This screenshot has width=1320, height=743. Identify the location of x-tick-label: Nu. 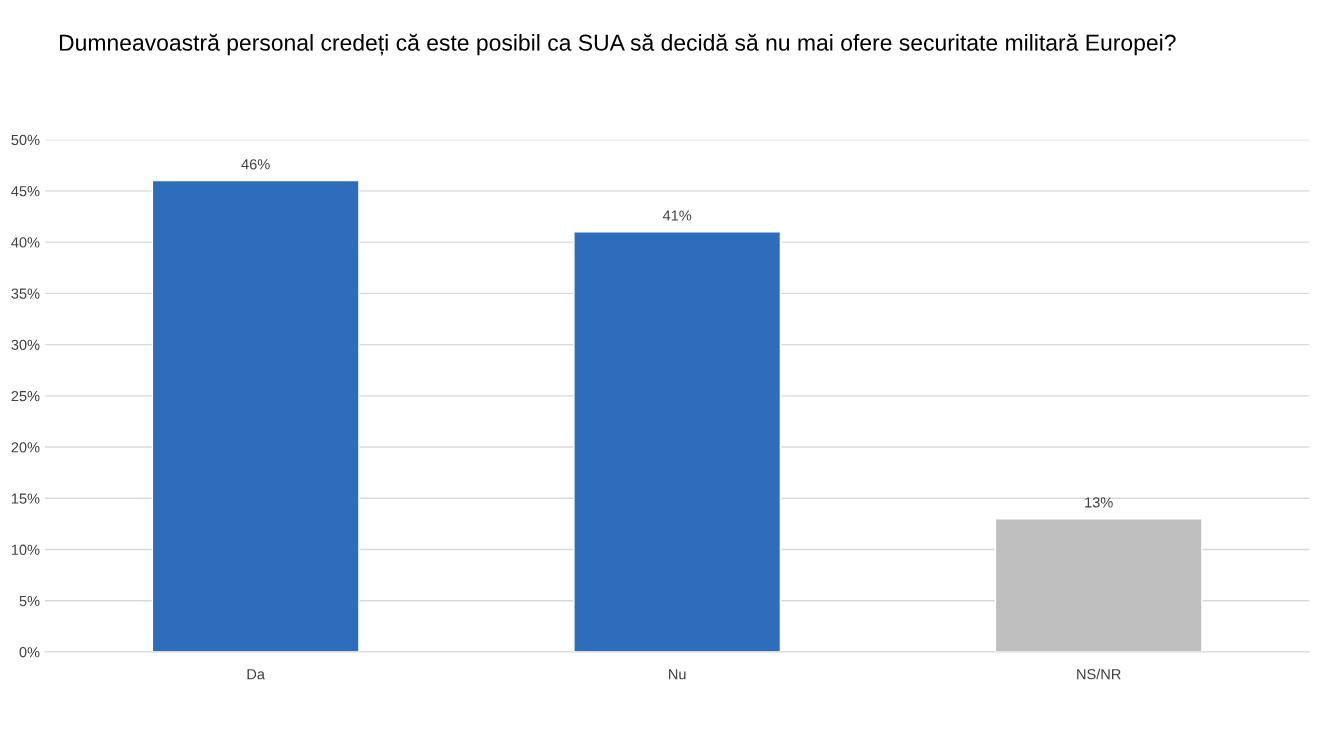
(677, 674).